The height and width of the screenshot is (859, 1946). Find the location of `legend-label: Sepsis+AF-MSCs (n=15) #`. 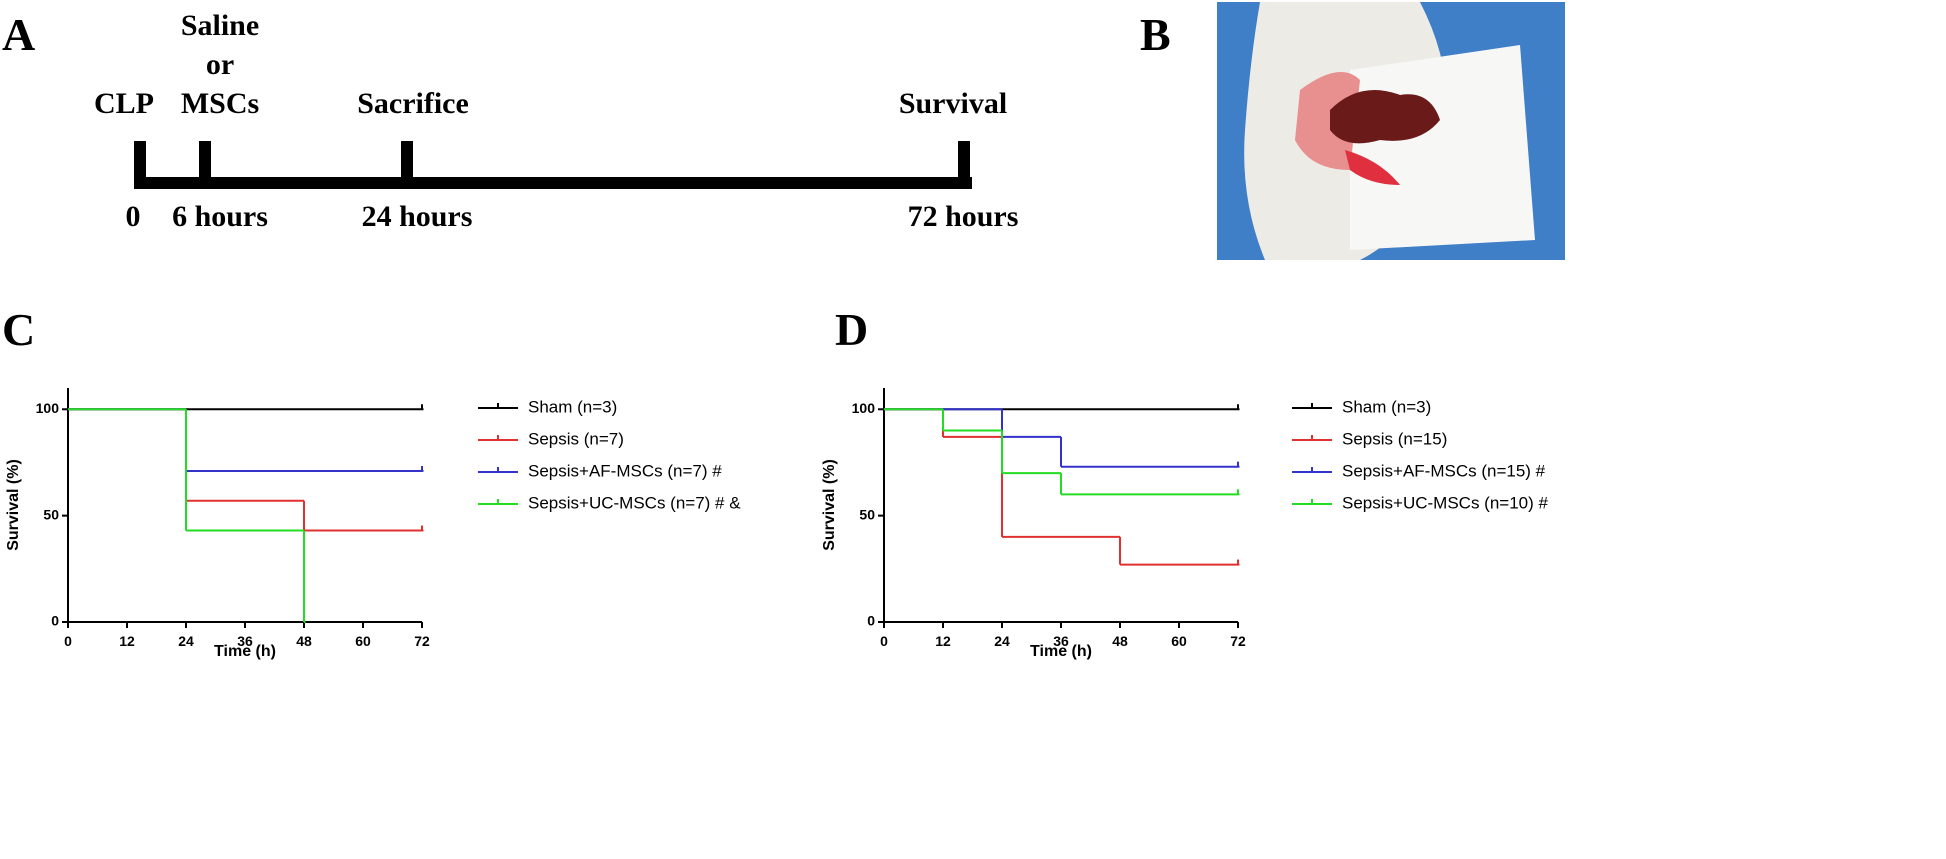

legend-label: Sepsis+AF-MSCs (n=15) # is located at coordinates (1444, 470).